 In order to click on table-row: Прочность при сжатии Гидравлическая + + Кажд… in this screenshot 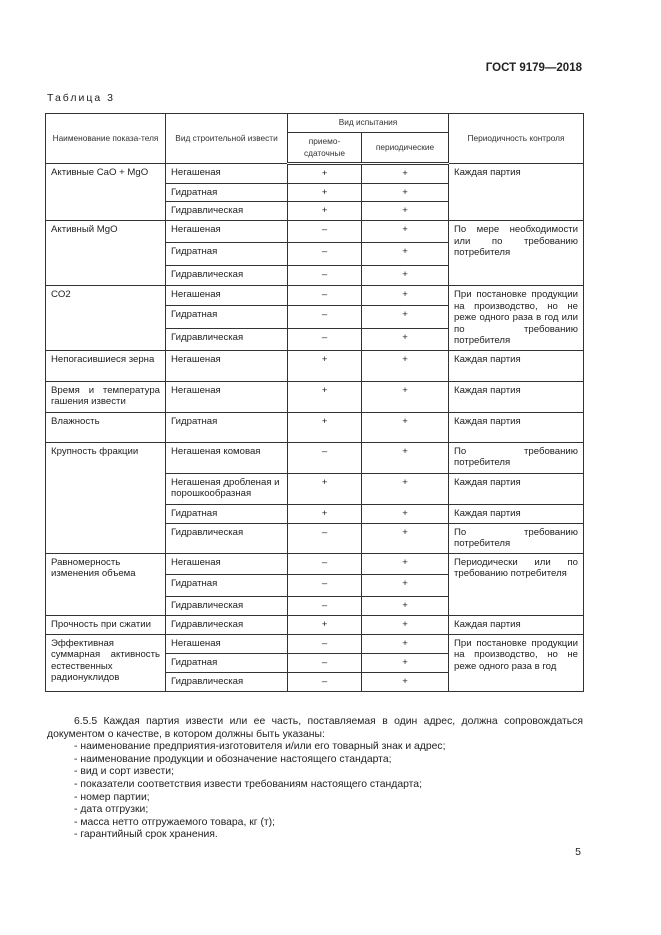, I will do `click(314, 624)`.